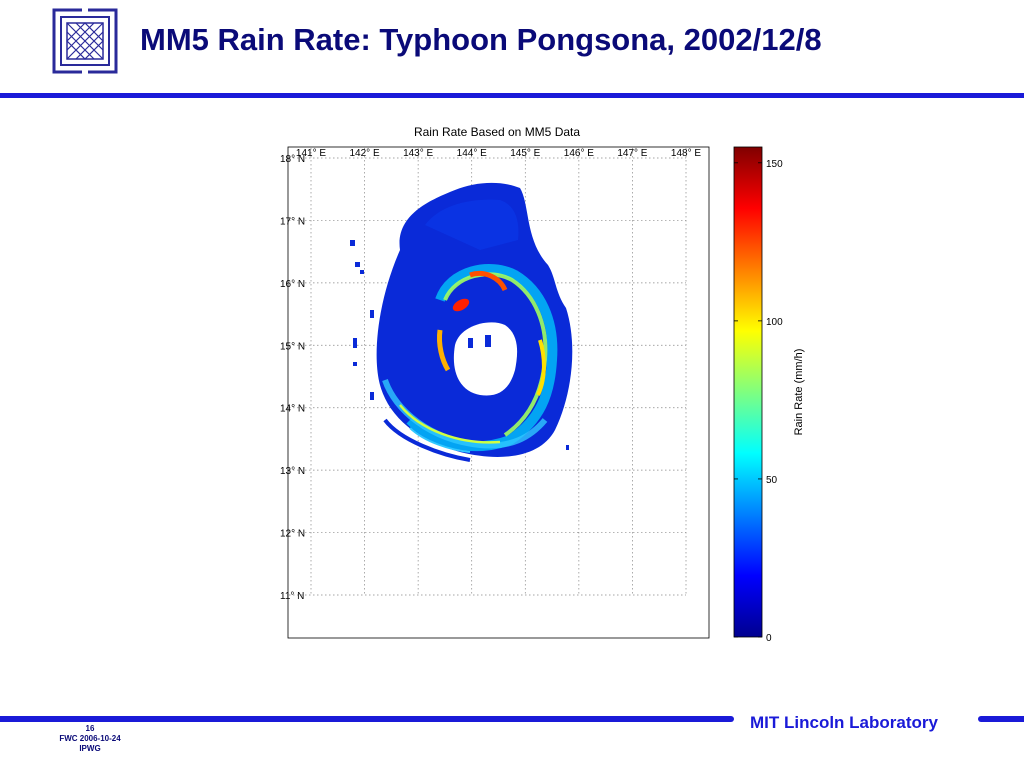 This screenshot has height=768, width=1024. What do you see at coordinates (774, 164) in the screenshot?
I see `colorbar-tick-label: 150` at bounding box center [774, 164].